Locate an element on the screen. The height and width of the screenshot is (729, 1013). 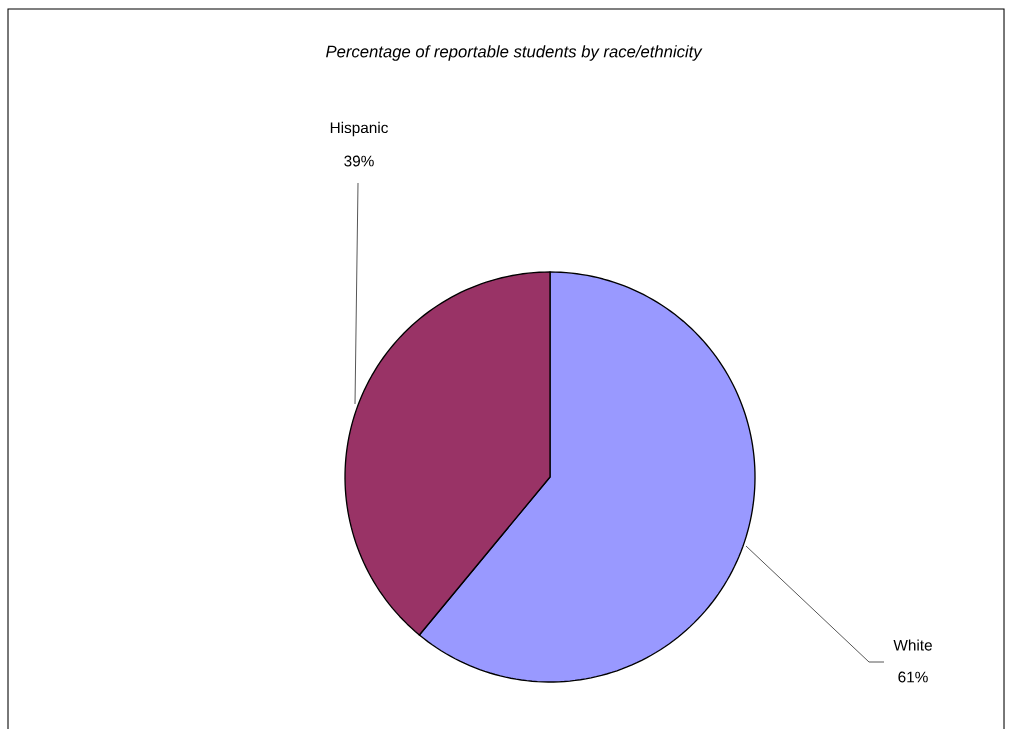
data-label: 39% is located at coordinates (359, 161).